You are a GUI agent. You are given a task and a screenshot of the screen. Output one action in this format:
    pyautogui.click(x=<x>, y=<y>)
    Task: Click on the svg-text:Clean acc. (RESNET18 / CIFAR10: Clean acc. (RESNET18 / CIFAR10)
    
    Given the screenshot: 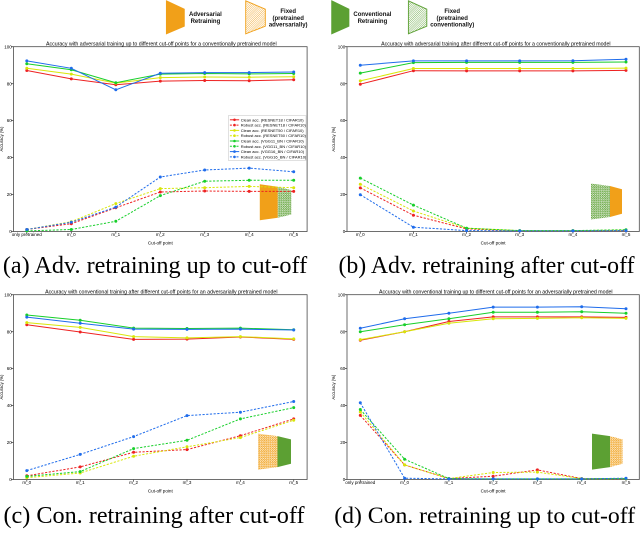 What is the action you would take?
    pyautogui.click(x=273, y=119)
    